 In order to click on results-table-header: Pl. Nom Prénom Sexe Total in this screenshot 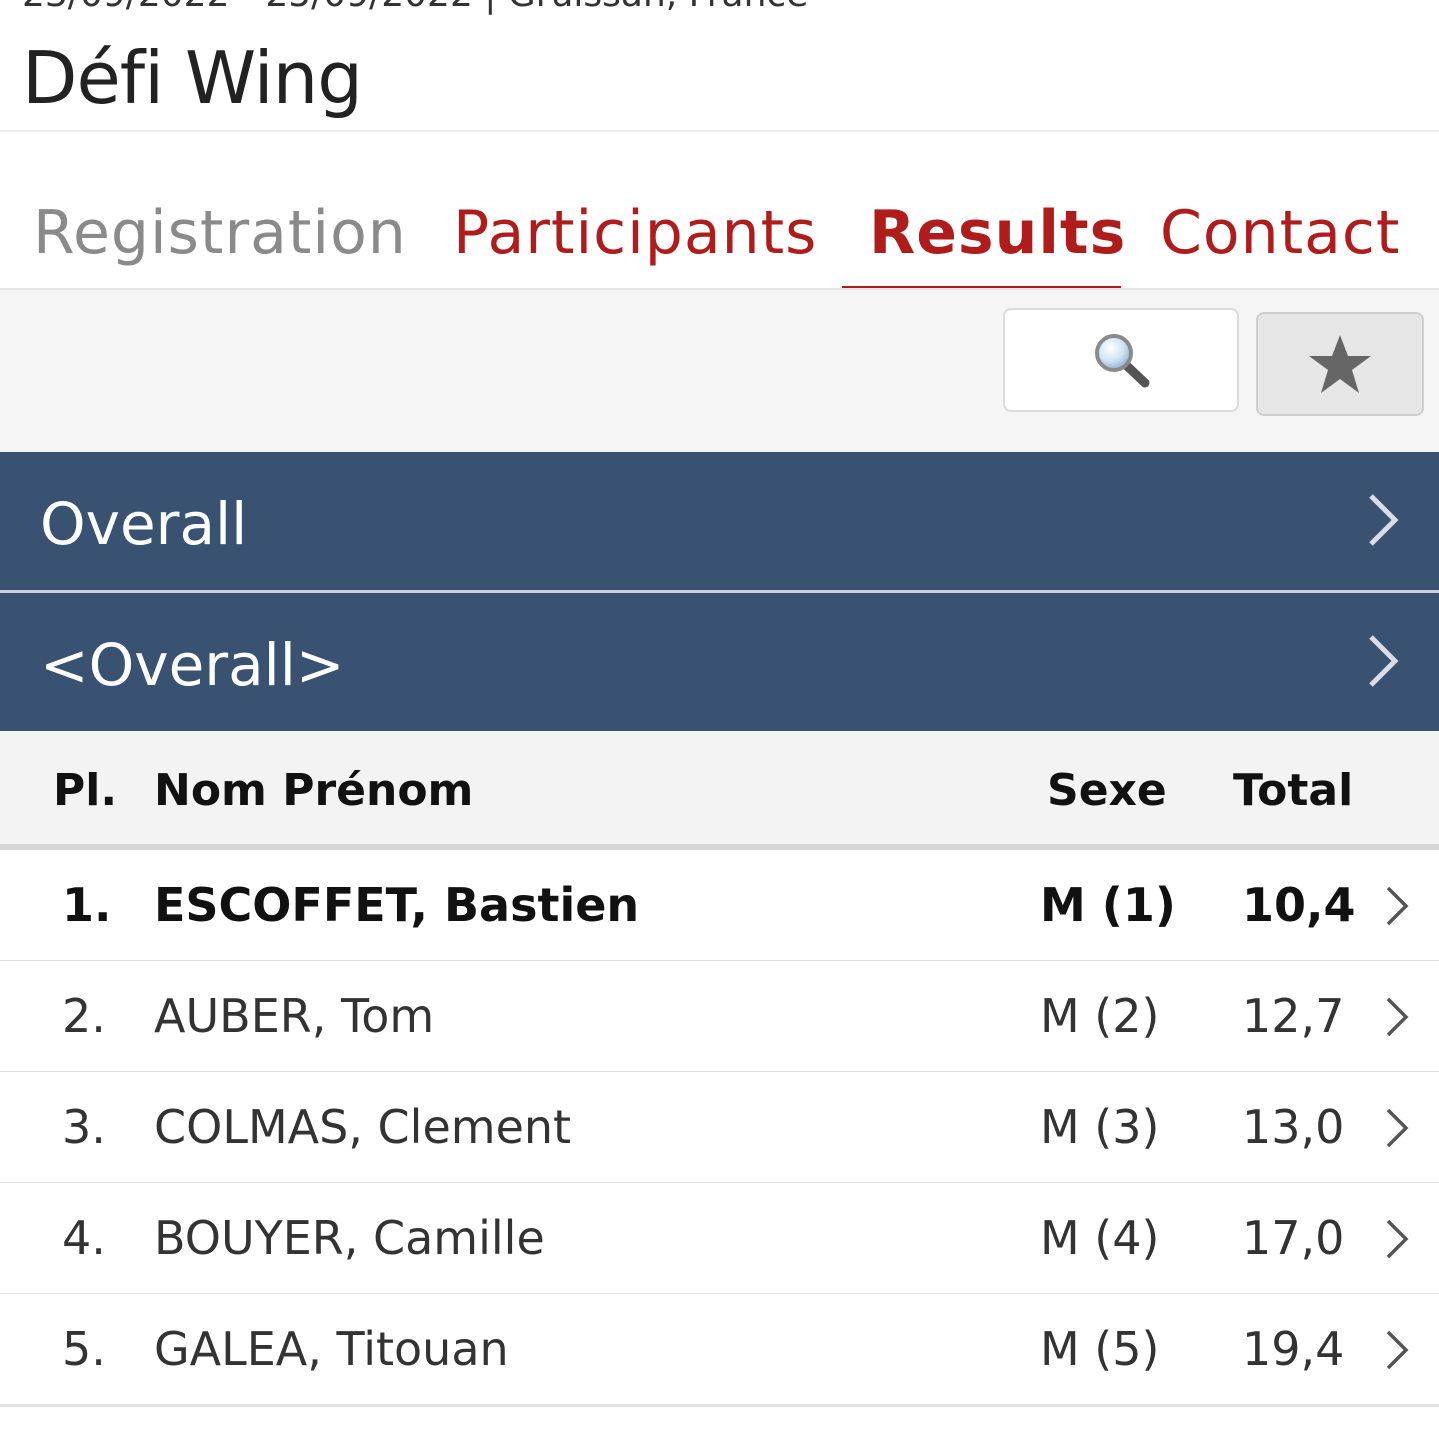, I will do `click(719, 790)`.